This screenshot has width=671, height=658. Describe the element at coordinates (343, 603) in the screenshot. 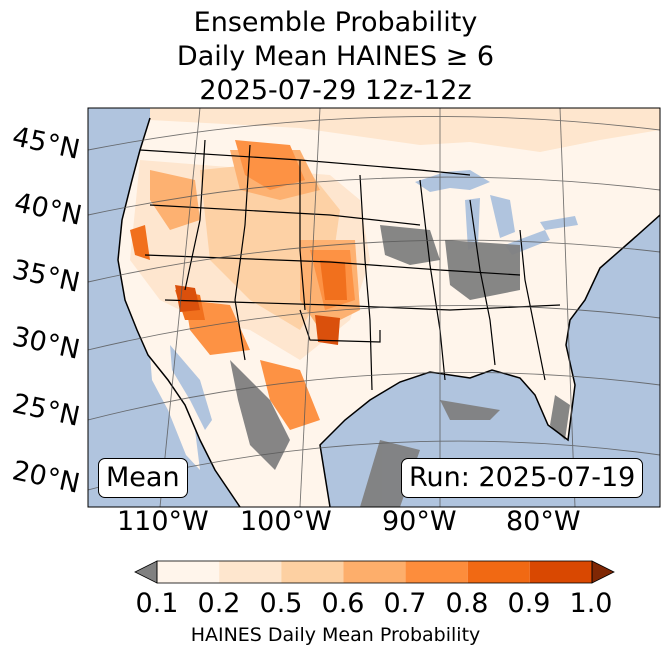

I see `cbar-tick-0.6: 0.6` at that location.